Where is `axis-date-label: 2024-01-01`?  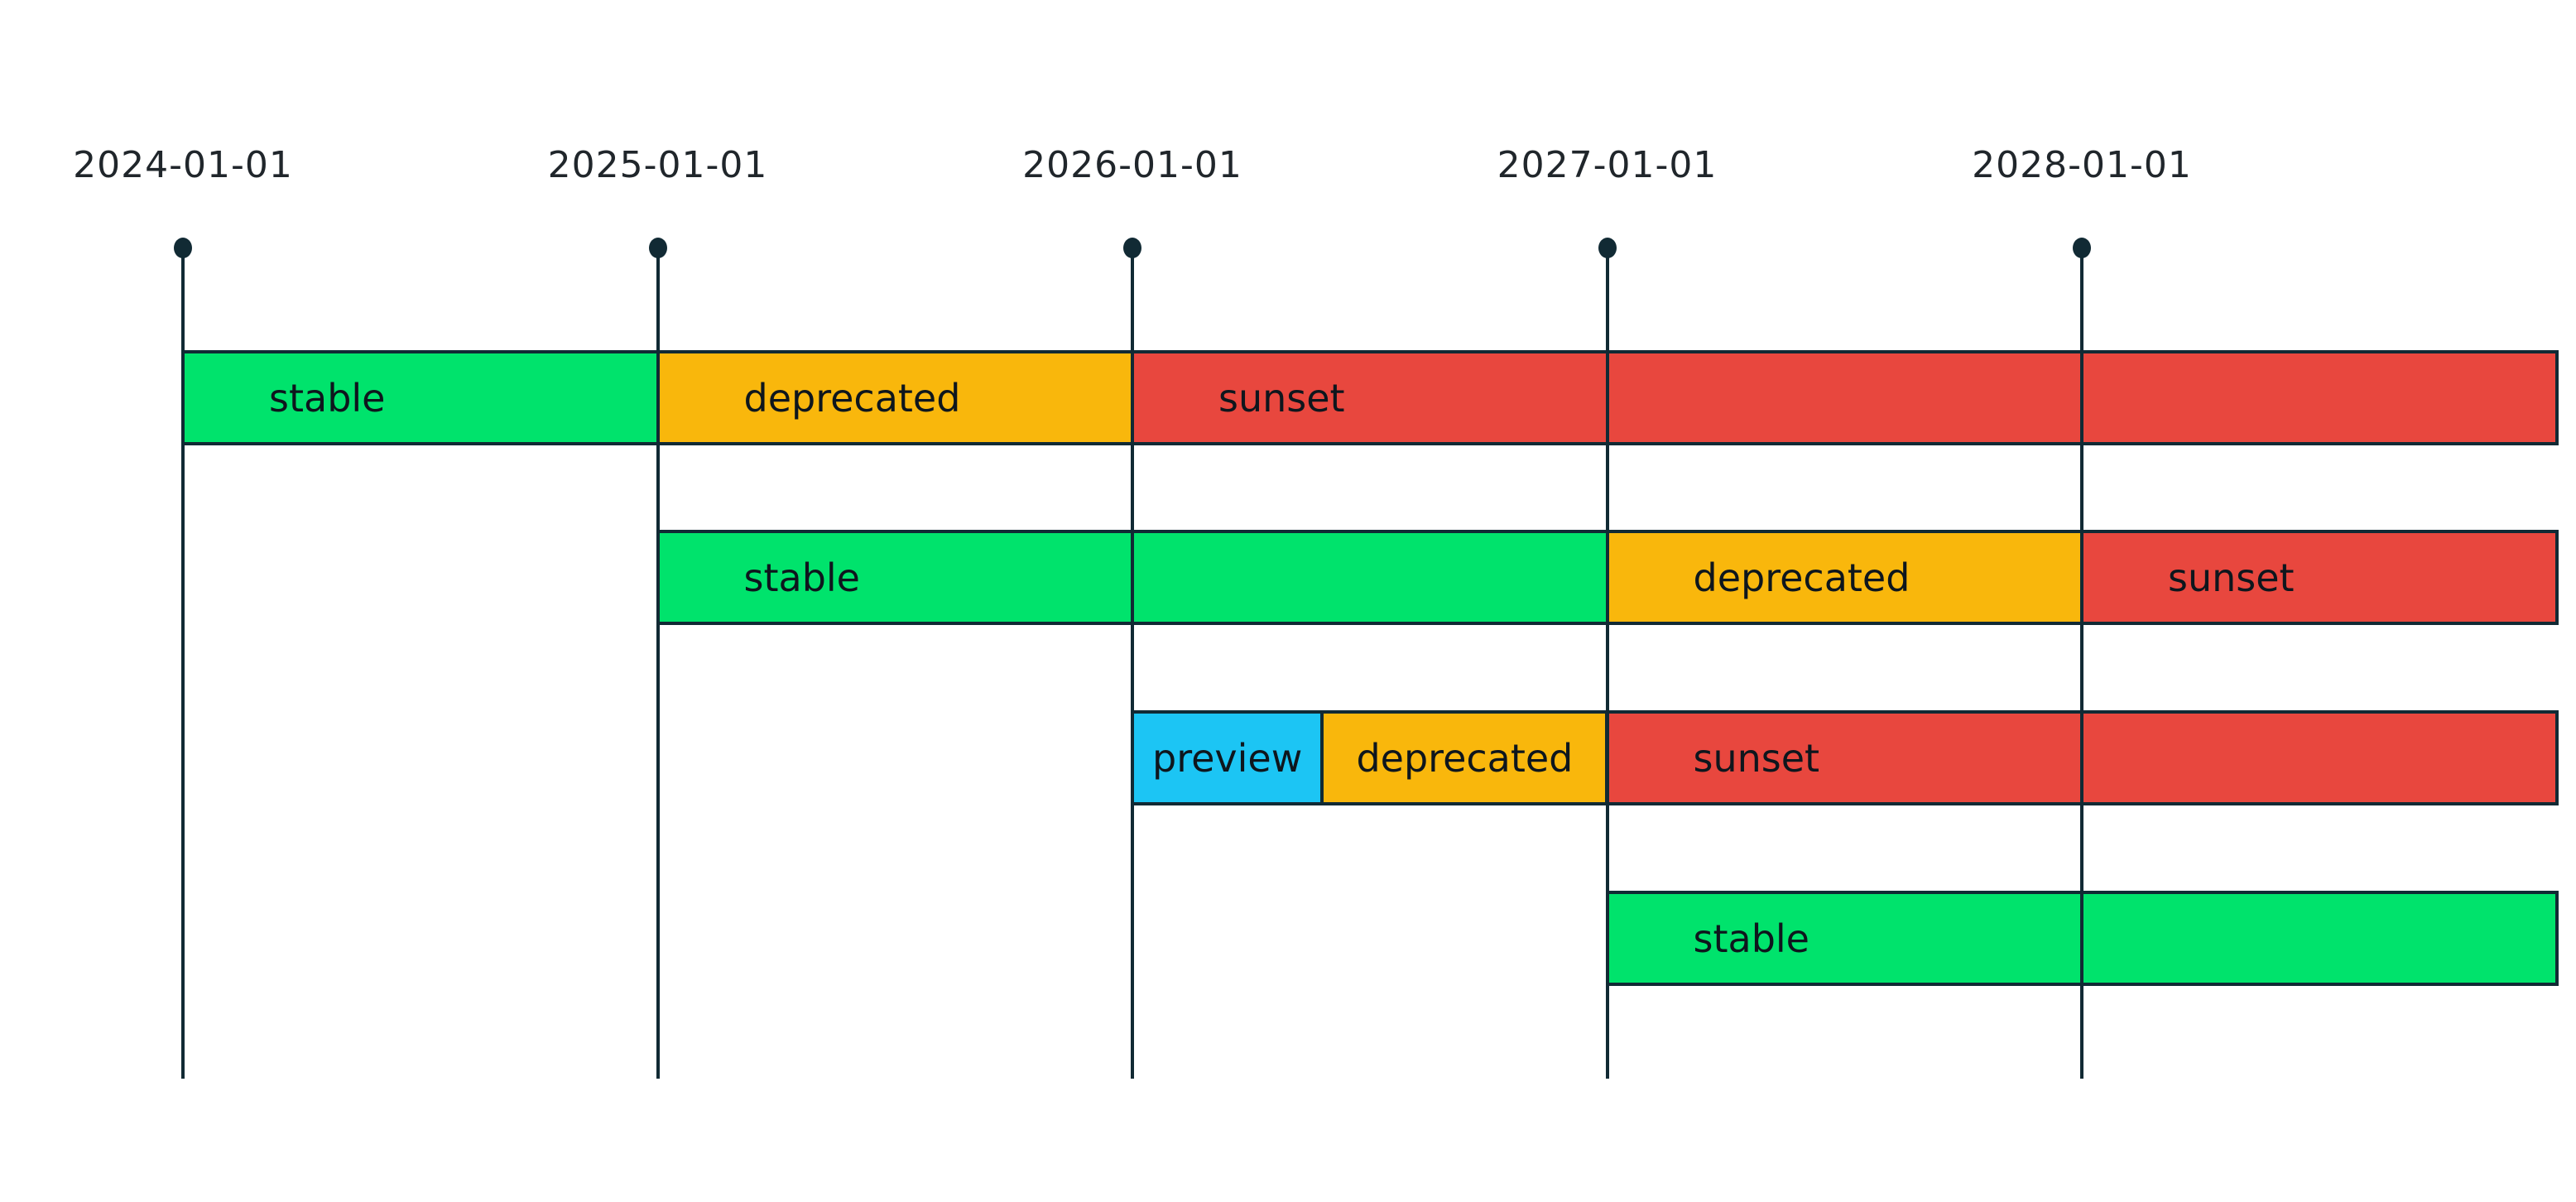
axis-date-label: 2024-01-01 is located at coordinates (183, 165).